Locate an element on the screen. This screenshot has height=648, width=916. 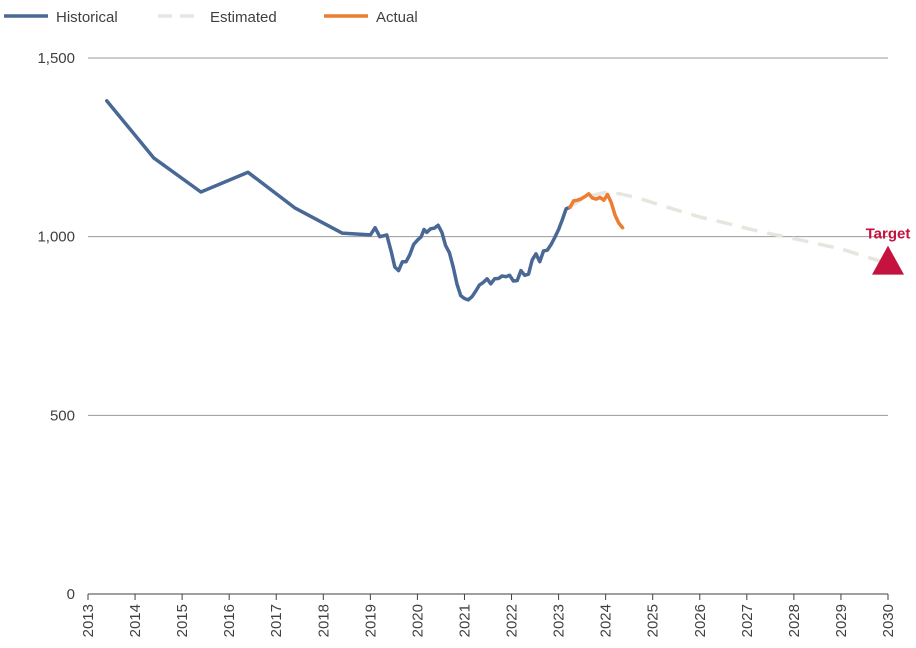
legend: Historical Estimated Actual is located at coordinates (211, 17).